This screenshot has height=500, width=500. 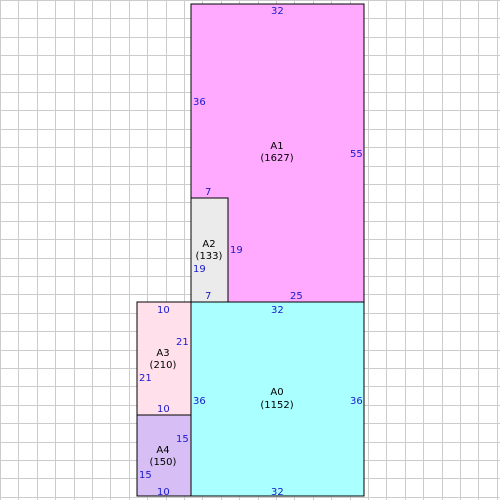 I want to click on room-a1-name: A1, so click(x=276, y=146).